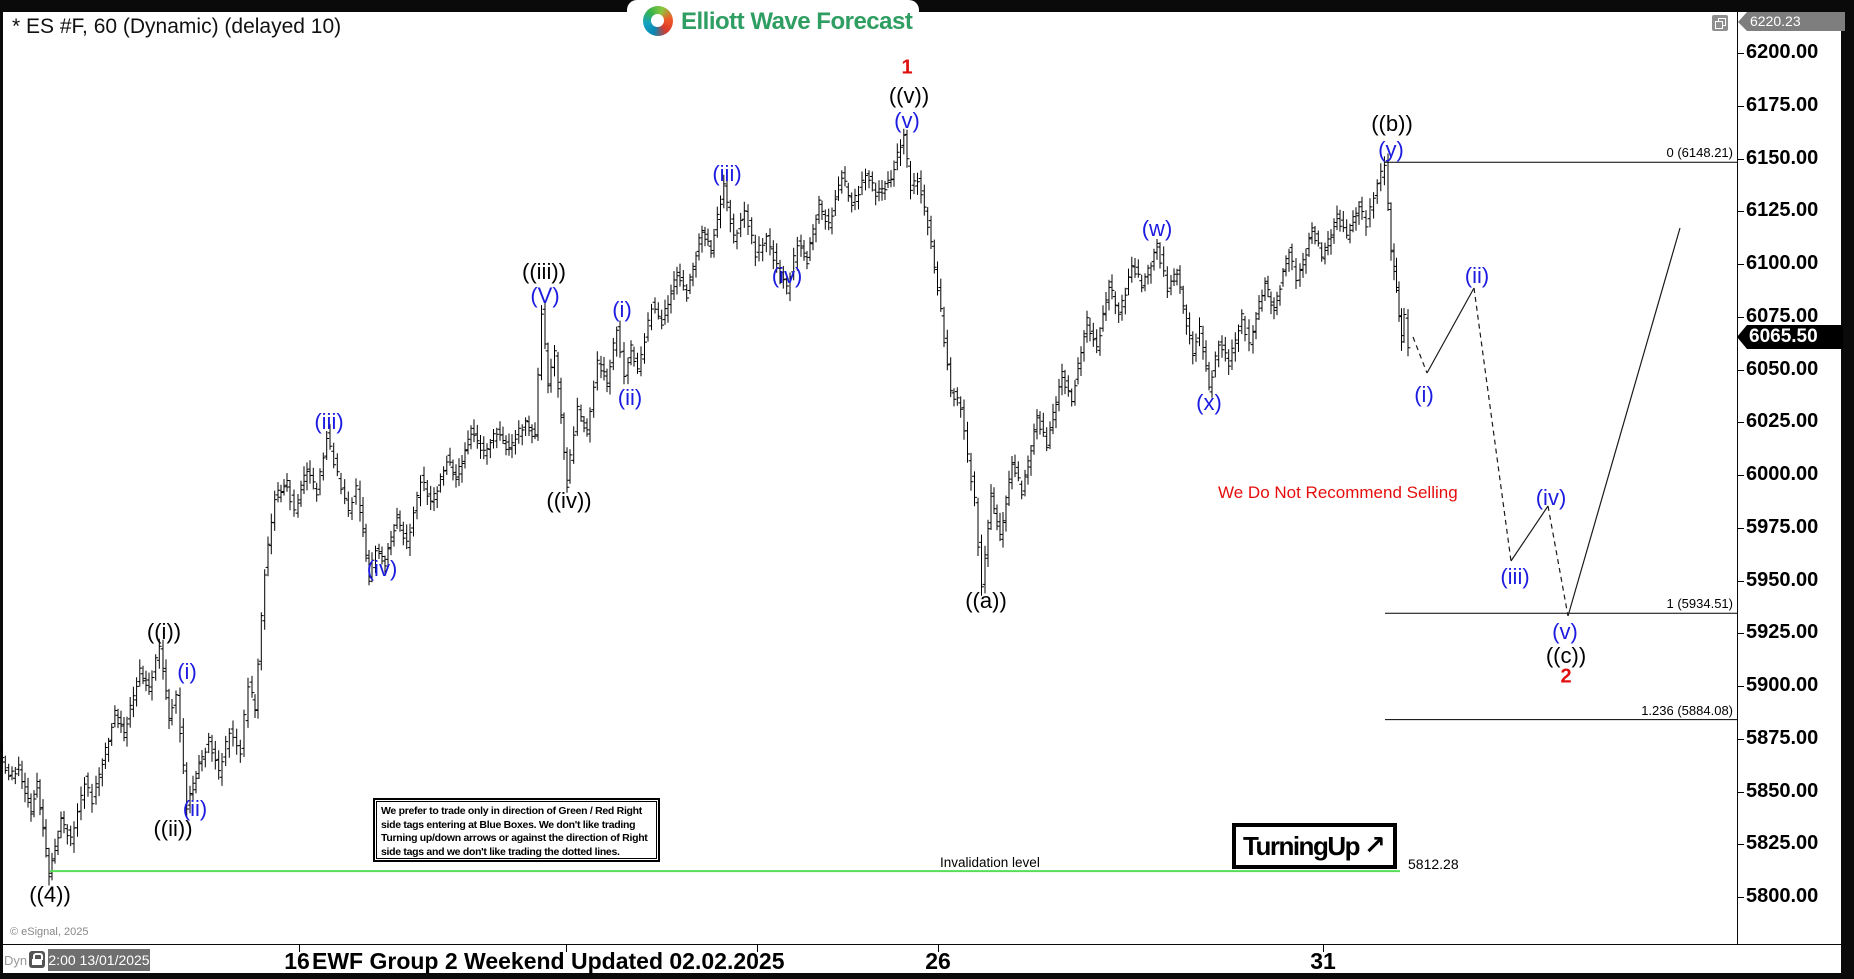  Describe the element at coordinates (1782, 158) in the screenshot. I see `price-axis-label: 6150.00` at that location.